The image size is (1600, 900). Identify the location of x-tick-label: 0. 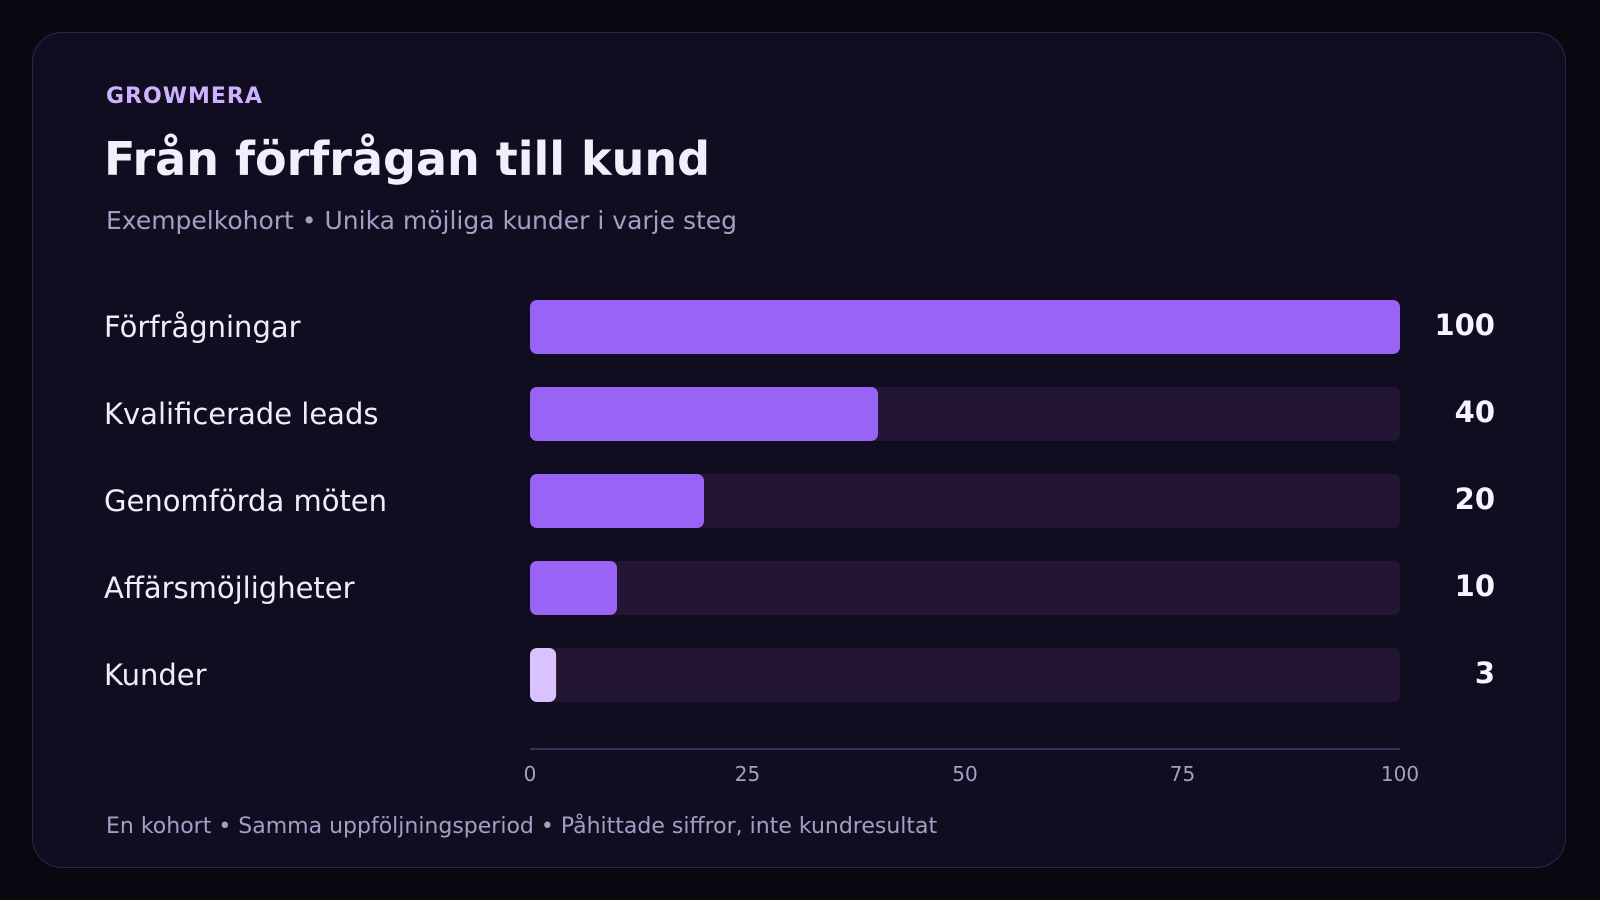
(530, 774).